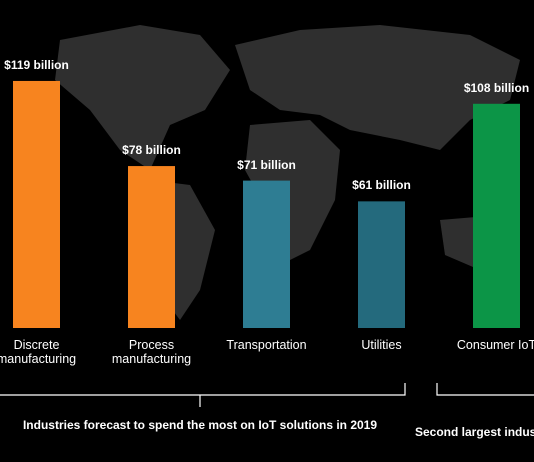  What do you see at coordinates (203, 395) in the screenshot?
I see `bracket-left` at bounding box center [203, 395].